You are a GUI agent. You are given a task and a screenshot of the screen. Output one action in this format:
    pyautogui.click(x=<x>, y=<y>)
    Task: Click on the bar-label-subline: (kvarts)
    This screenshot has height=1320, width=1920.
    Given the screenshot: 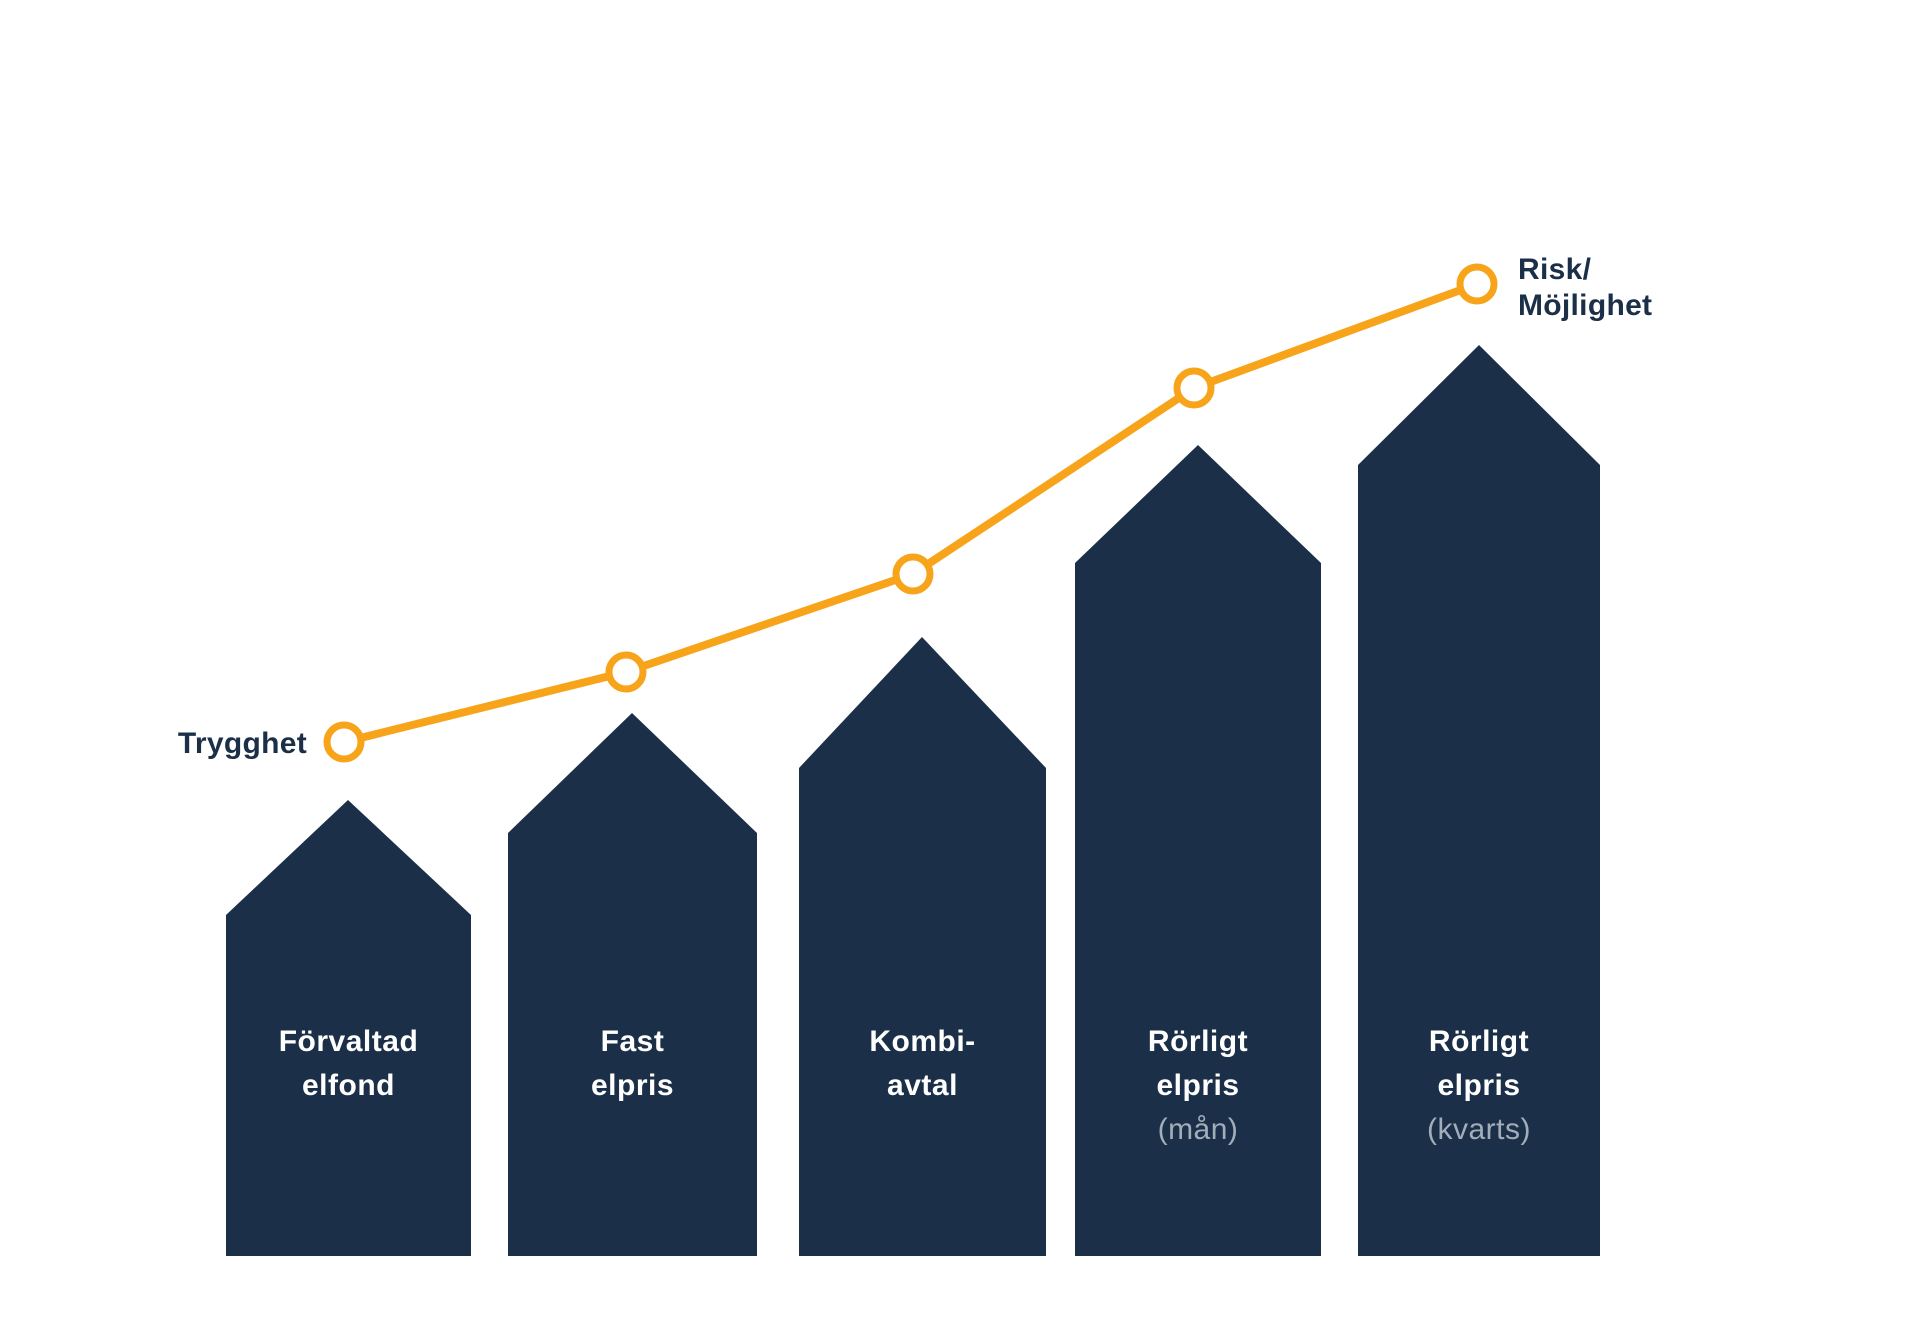 What is the action you would take?
    pyautogui.click(x=1479, y=1129)
    